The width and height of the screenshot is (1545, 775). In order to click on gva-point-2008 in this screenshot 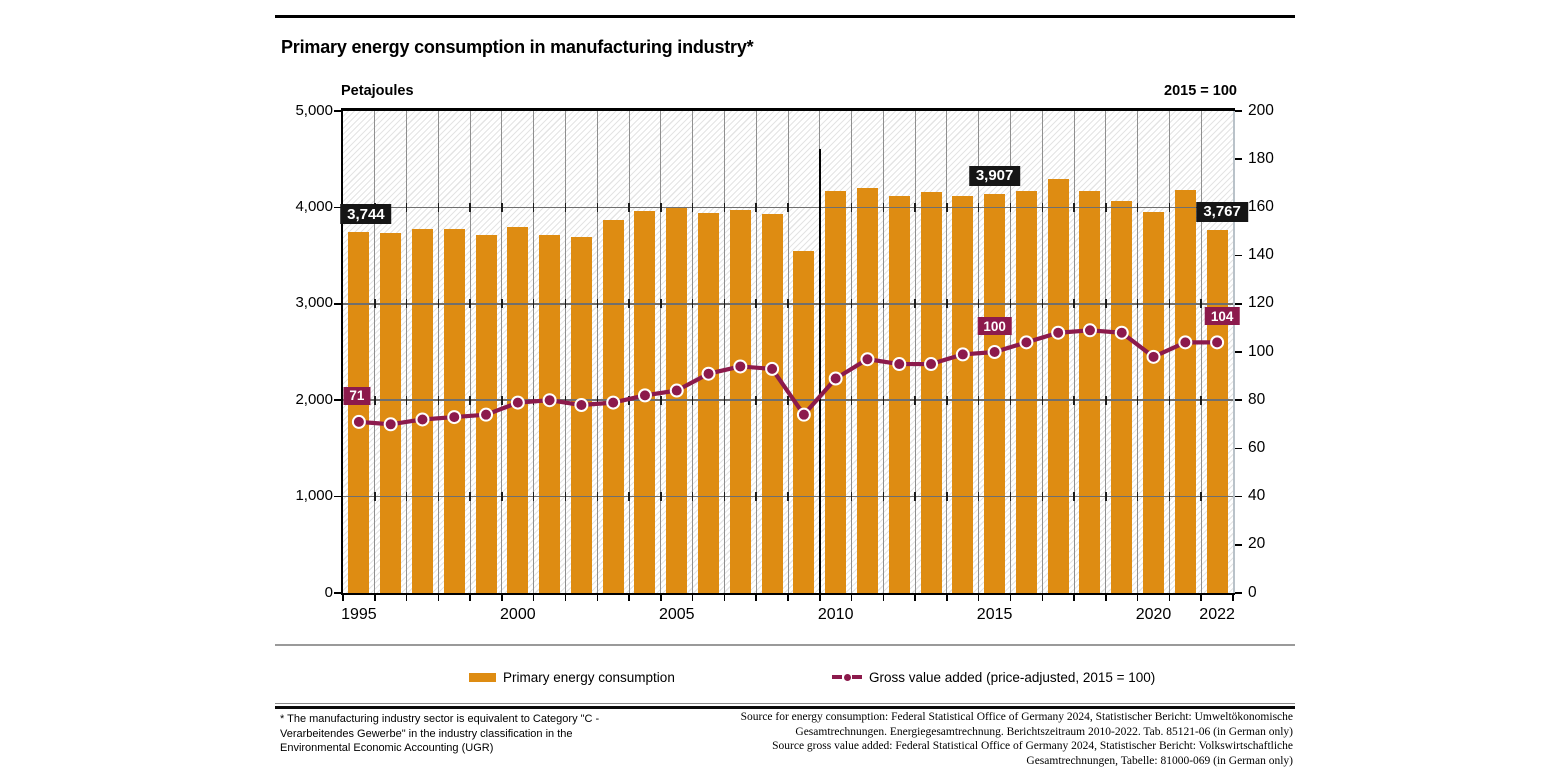, I will do `click(772, 368)`.